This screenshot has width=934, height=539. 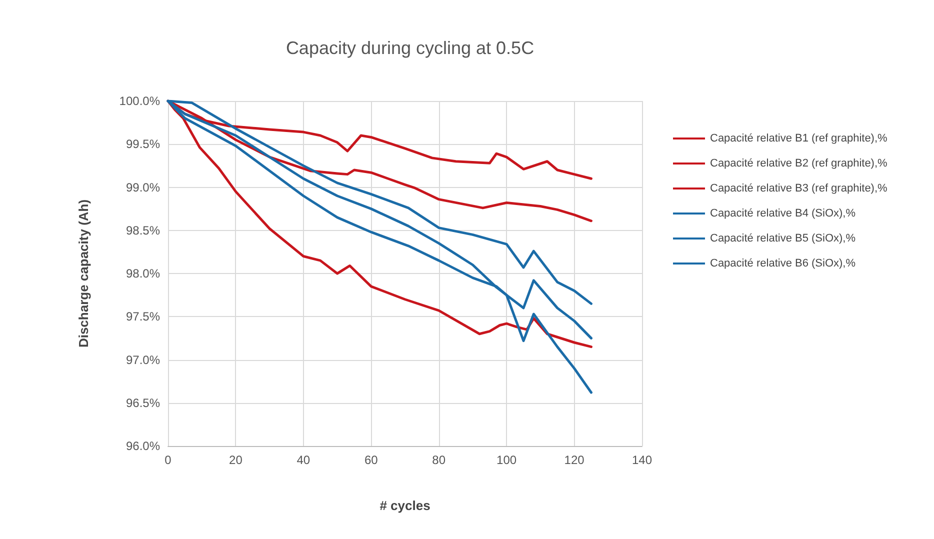 I want to click on x-tick-label: 60, so click(x=371, y=460).